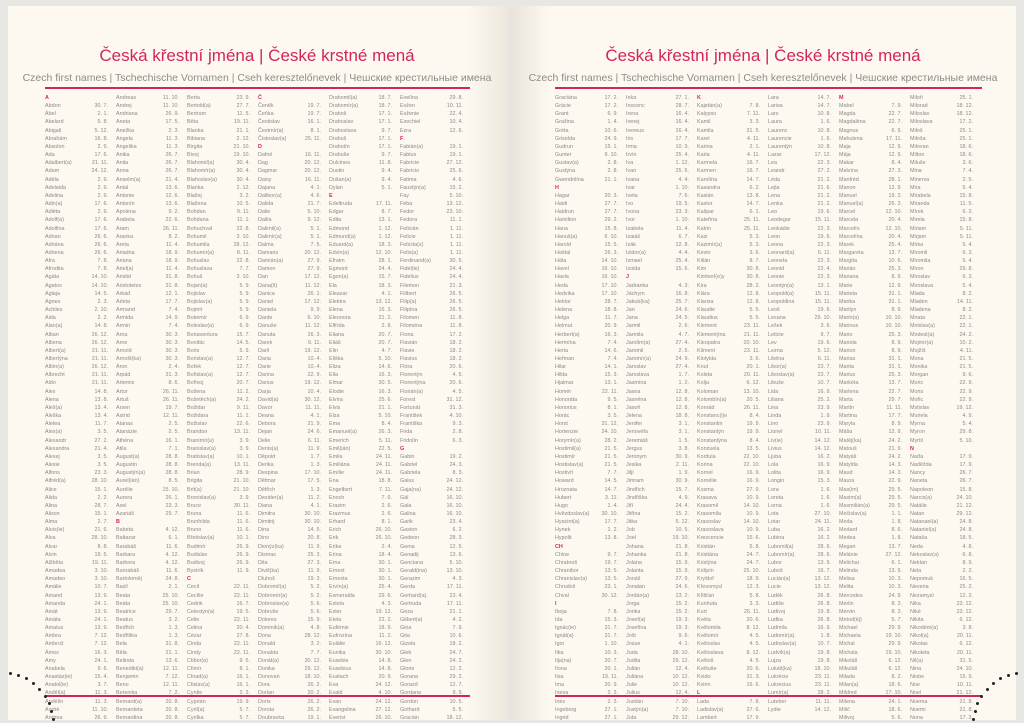 This screenshot has height=723, width=1024. What do you see at coordinates (125, 220) in the screenshot?
I see `first-name: Arabela` at bounding box center [125, 220].